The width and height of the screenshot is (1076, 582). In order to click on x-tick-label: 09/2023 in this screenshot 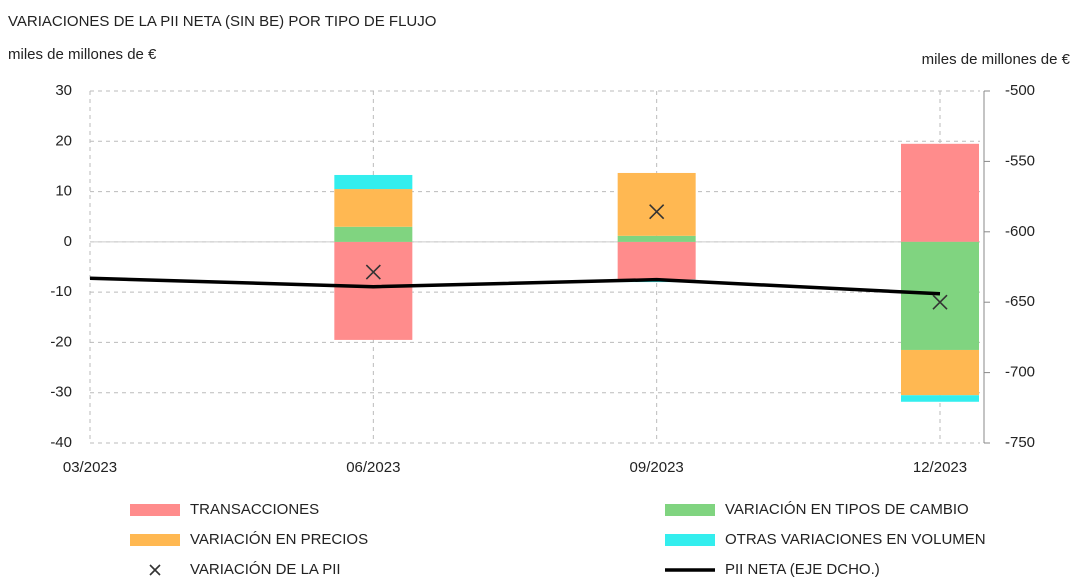, I will do `click(657, 467)`.